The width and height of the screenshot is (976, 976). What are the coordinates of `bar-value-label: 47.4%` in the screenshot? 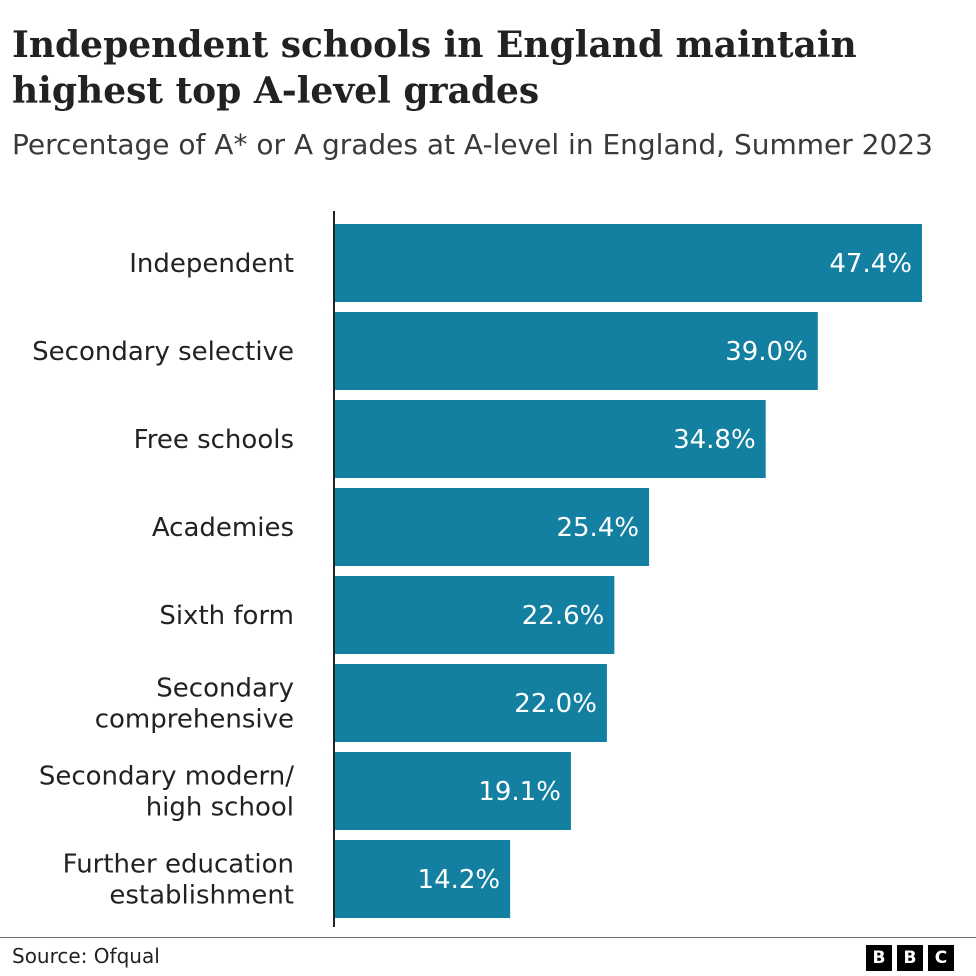 It's located at (870, 264).